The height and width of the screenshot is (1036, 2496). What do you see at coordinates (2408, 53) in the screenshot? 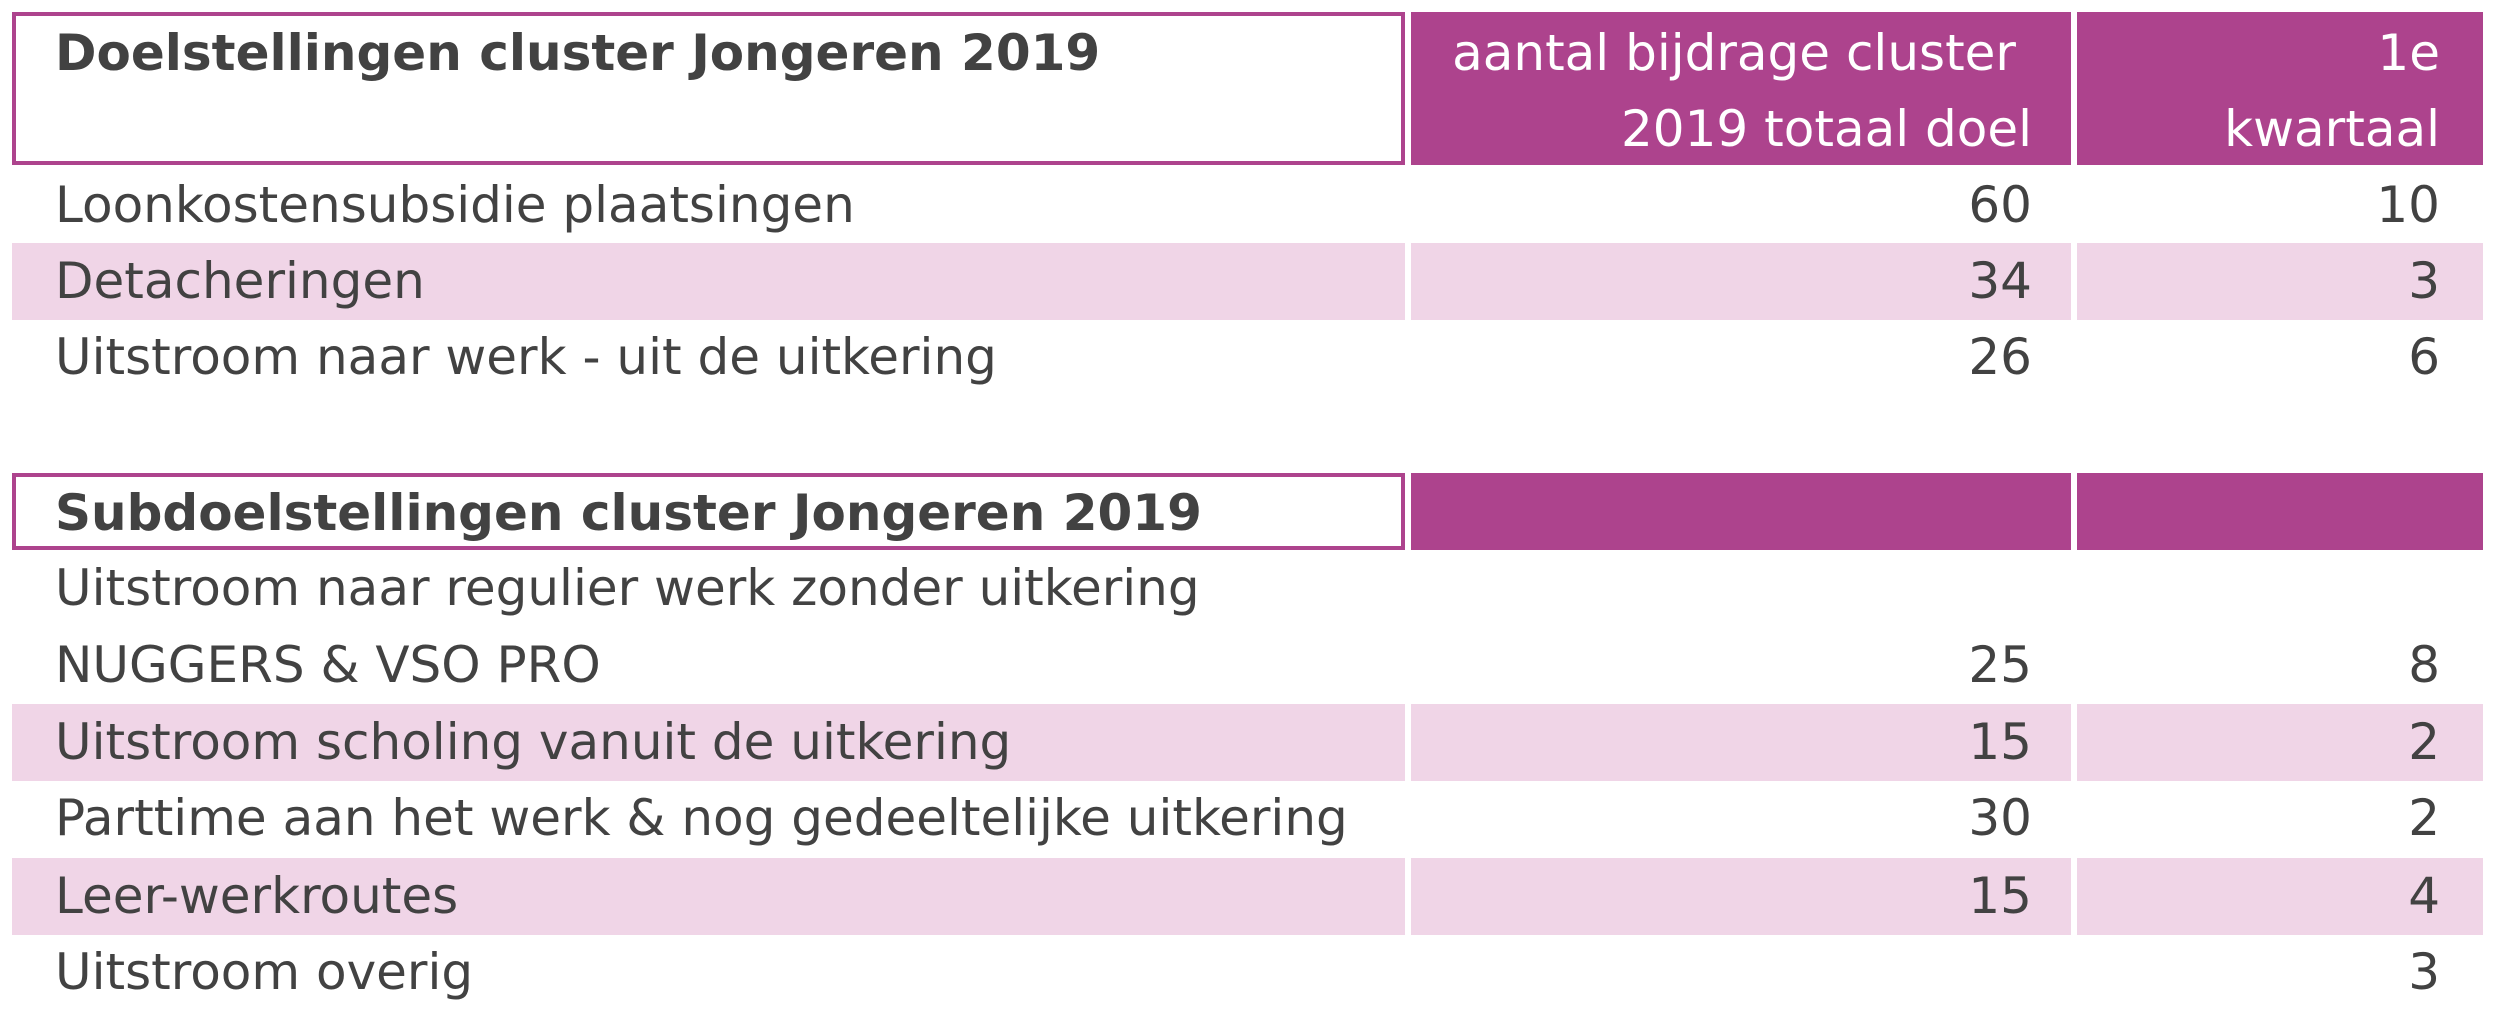
I see `column-header-quarter-line1: 1e` at bounding box center [2408, 53].